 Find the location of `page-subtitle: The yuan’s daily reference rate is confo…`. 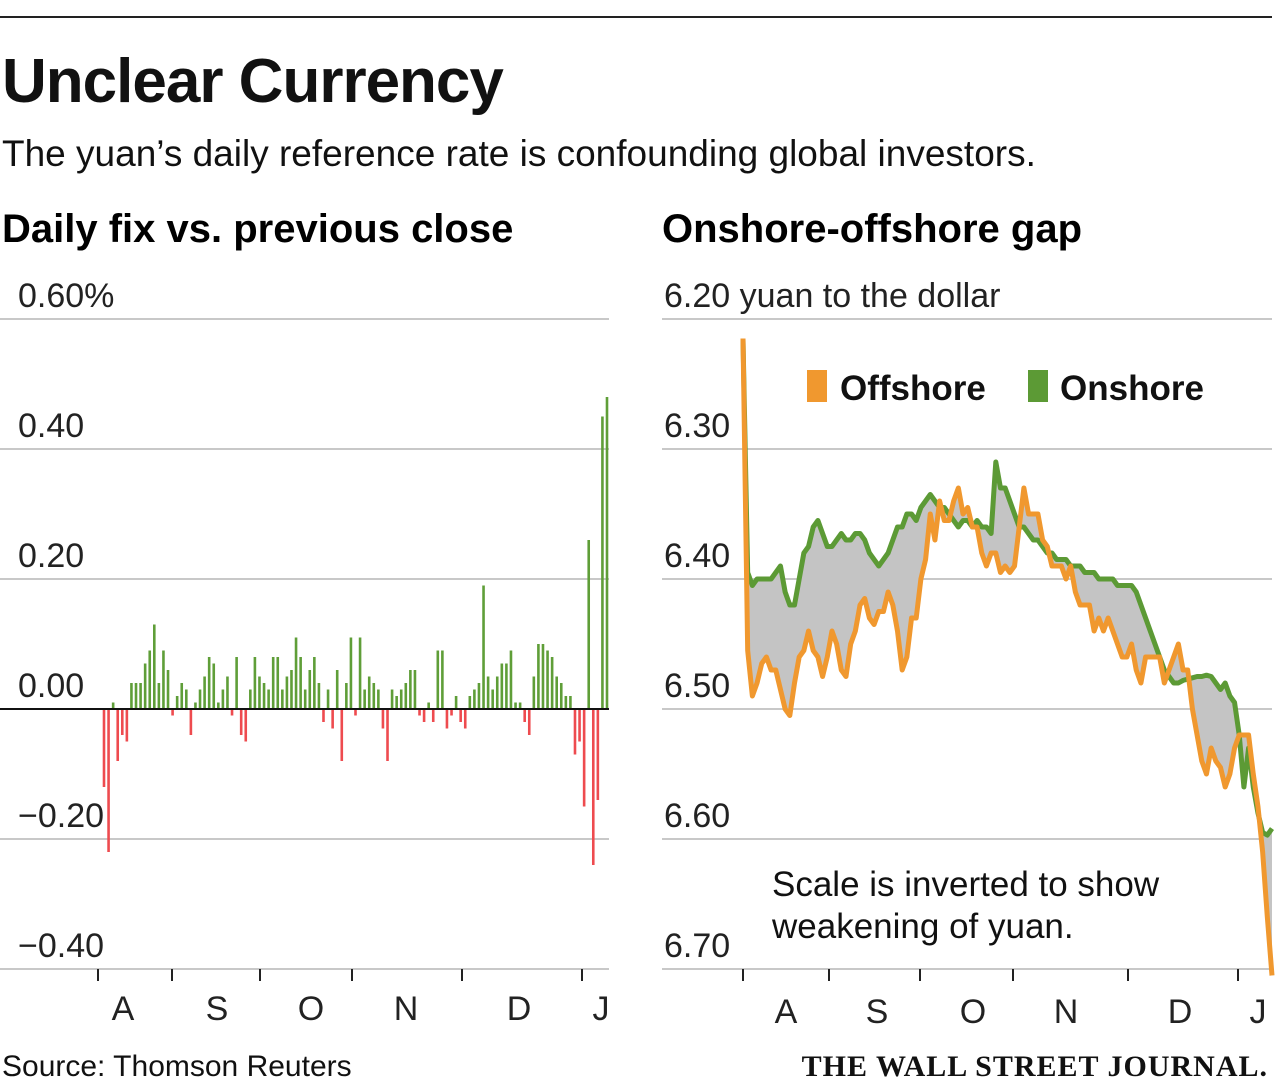

page-subtitle: The yuan’s daily reference rate is confo… is located at coordinates (519, 153).